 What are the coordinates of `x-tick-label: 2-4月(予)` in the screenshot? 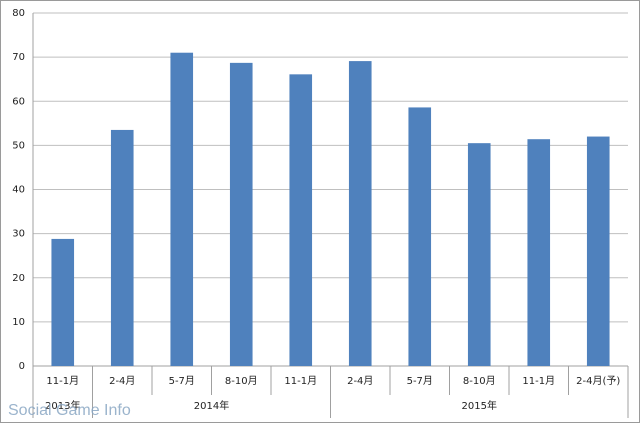 It's located at (598, 381).